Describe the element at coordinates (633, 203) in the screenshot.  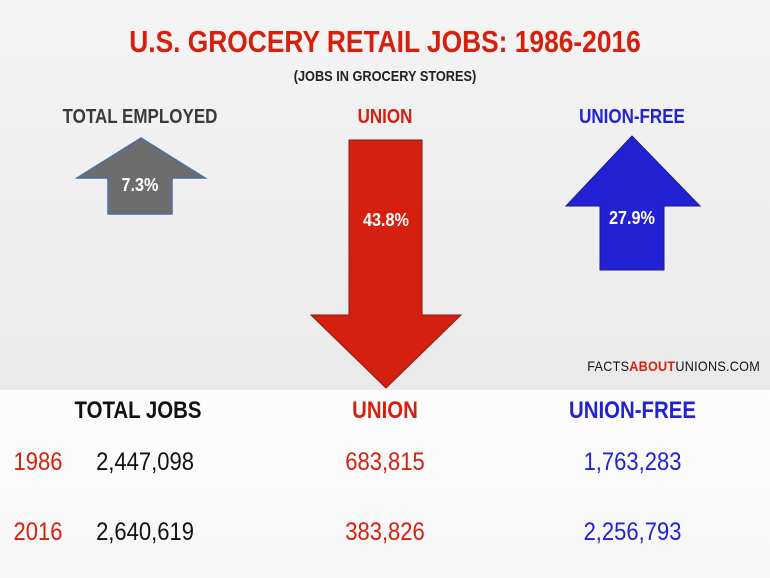
I see `union-free-up-arrow` at that location.